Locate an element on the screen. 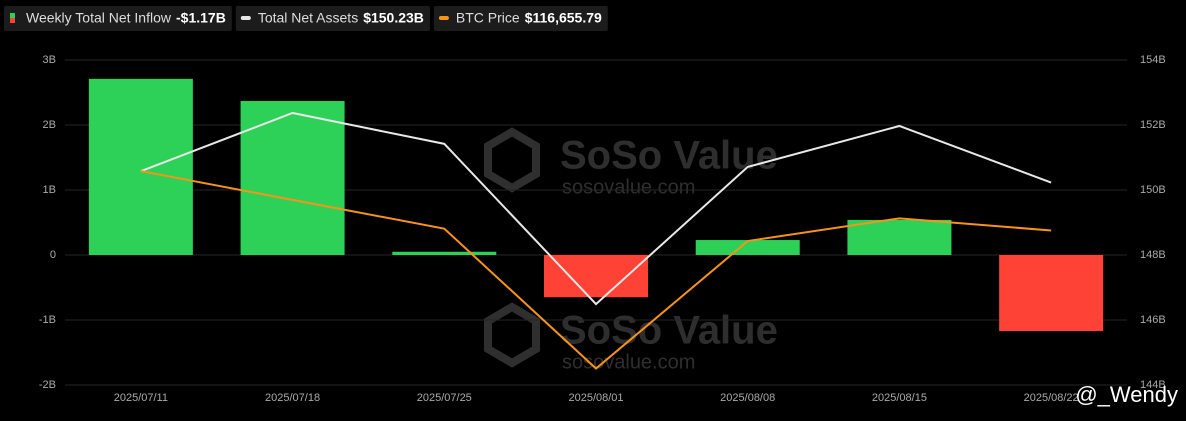 Image resolution: width=1186 pixels, height=421 pixels. watermark: sosovalue.com is located at coordinates (628, 187).